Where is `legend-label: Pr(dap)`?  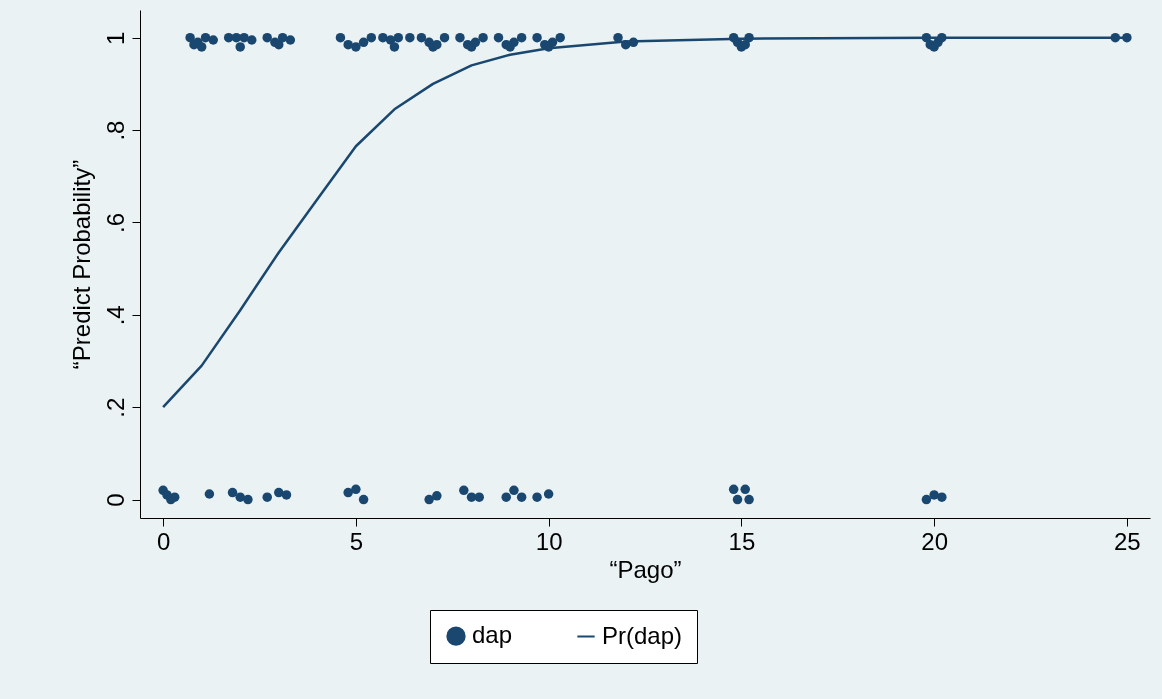 legend-label: Pr(dap) is located at coordinates (642, 635).